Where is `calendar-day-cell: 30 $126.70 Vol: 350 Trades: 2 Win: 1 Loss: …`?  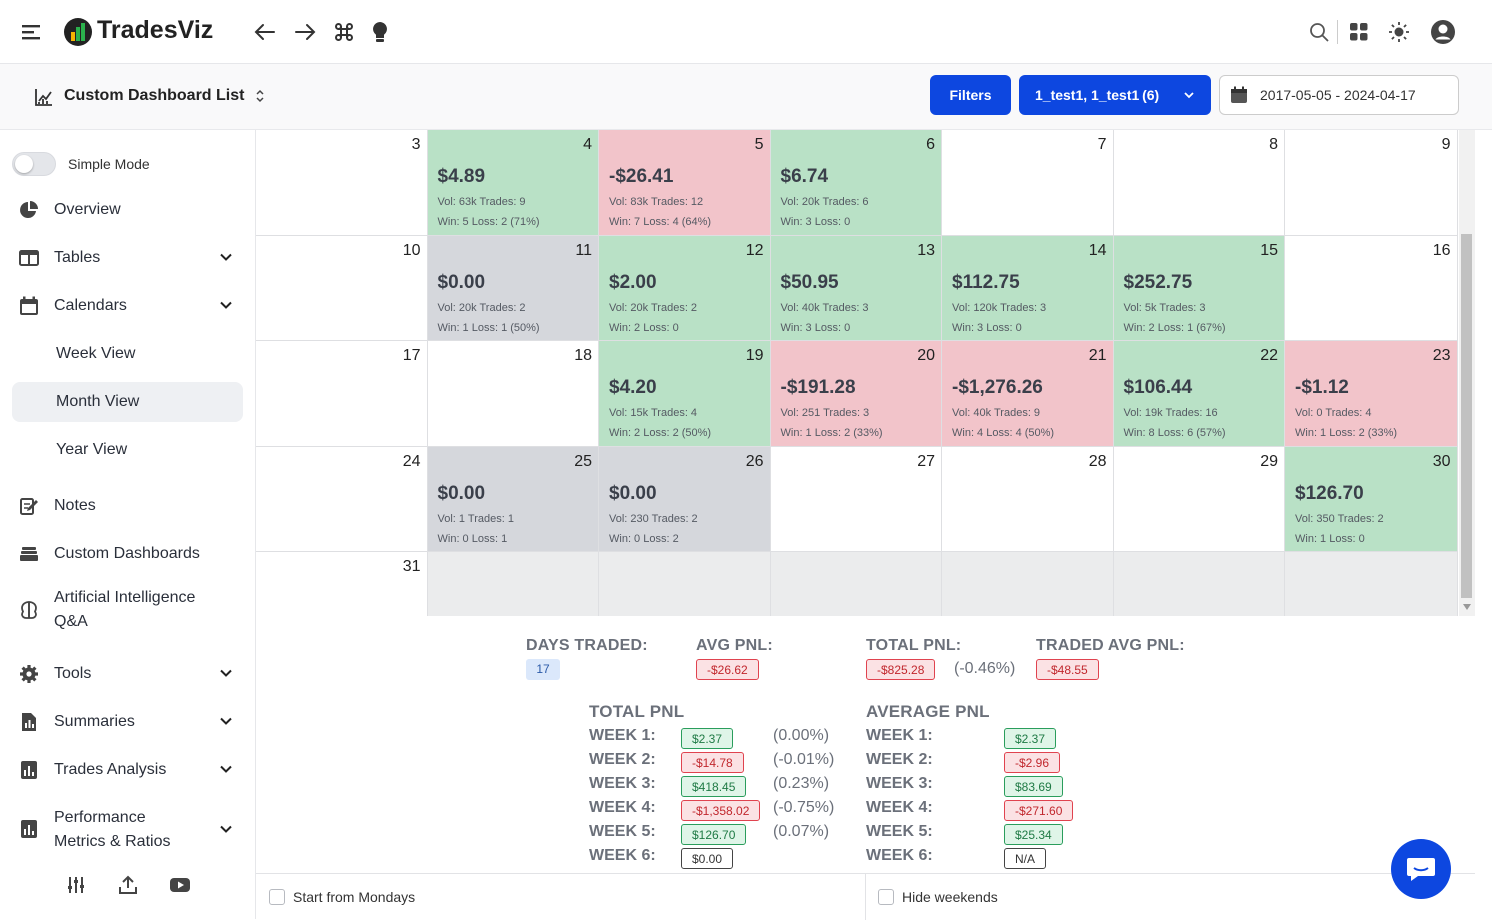 calendar-day-cell: 30 $126.70 Vol: 350 Trades: 2 Win: 1 Loss: … is located at coordinates (1371, 499).